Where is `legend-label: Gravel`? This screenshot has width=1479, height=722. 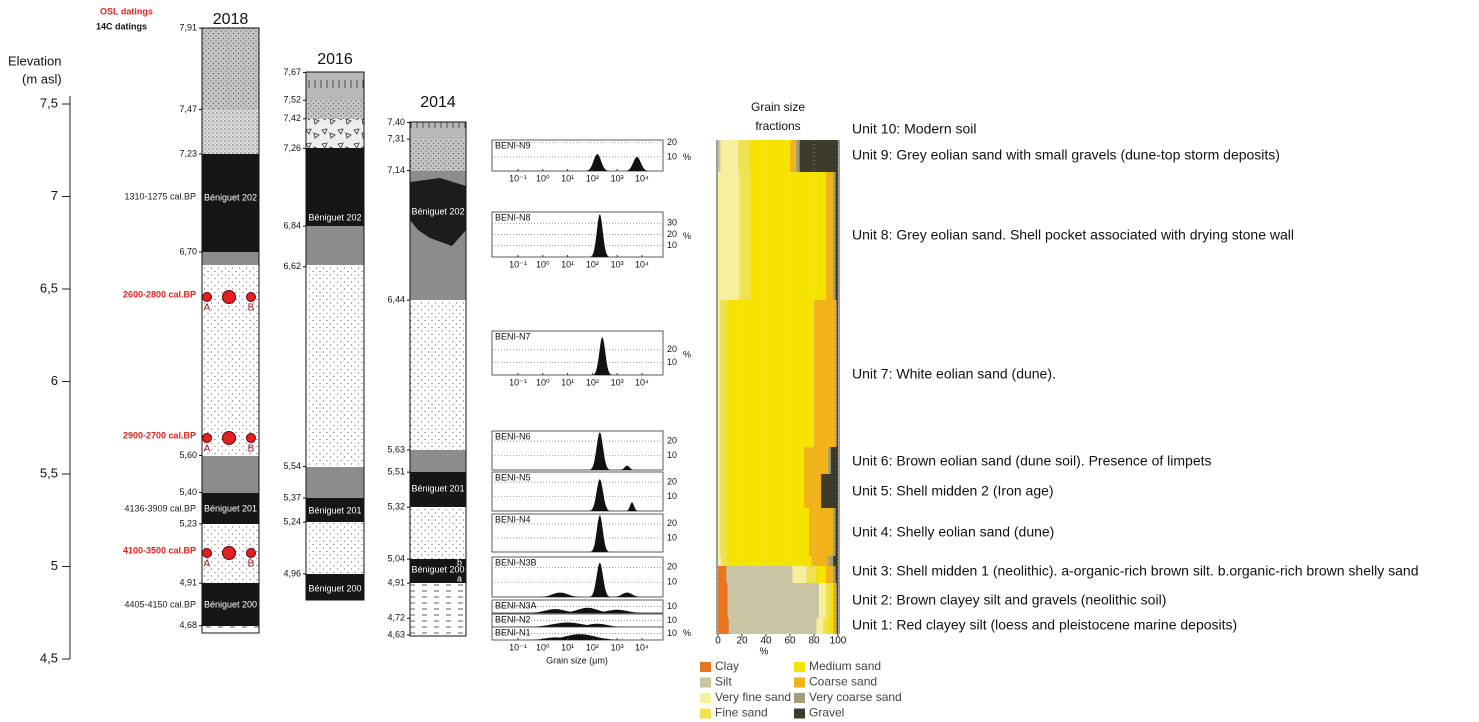
legend-label: Gravel is located at coordinates (826, 713).